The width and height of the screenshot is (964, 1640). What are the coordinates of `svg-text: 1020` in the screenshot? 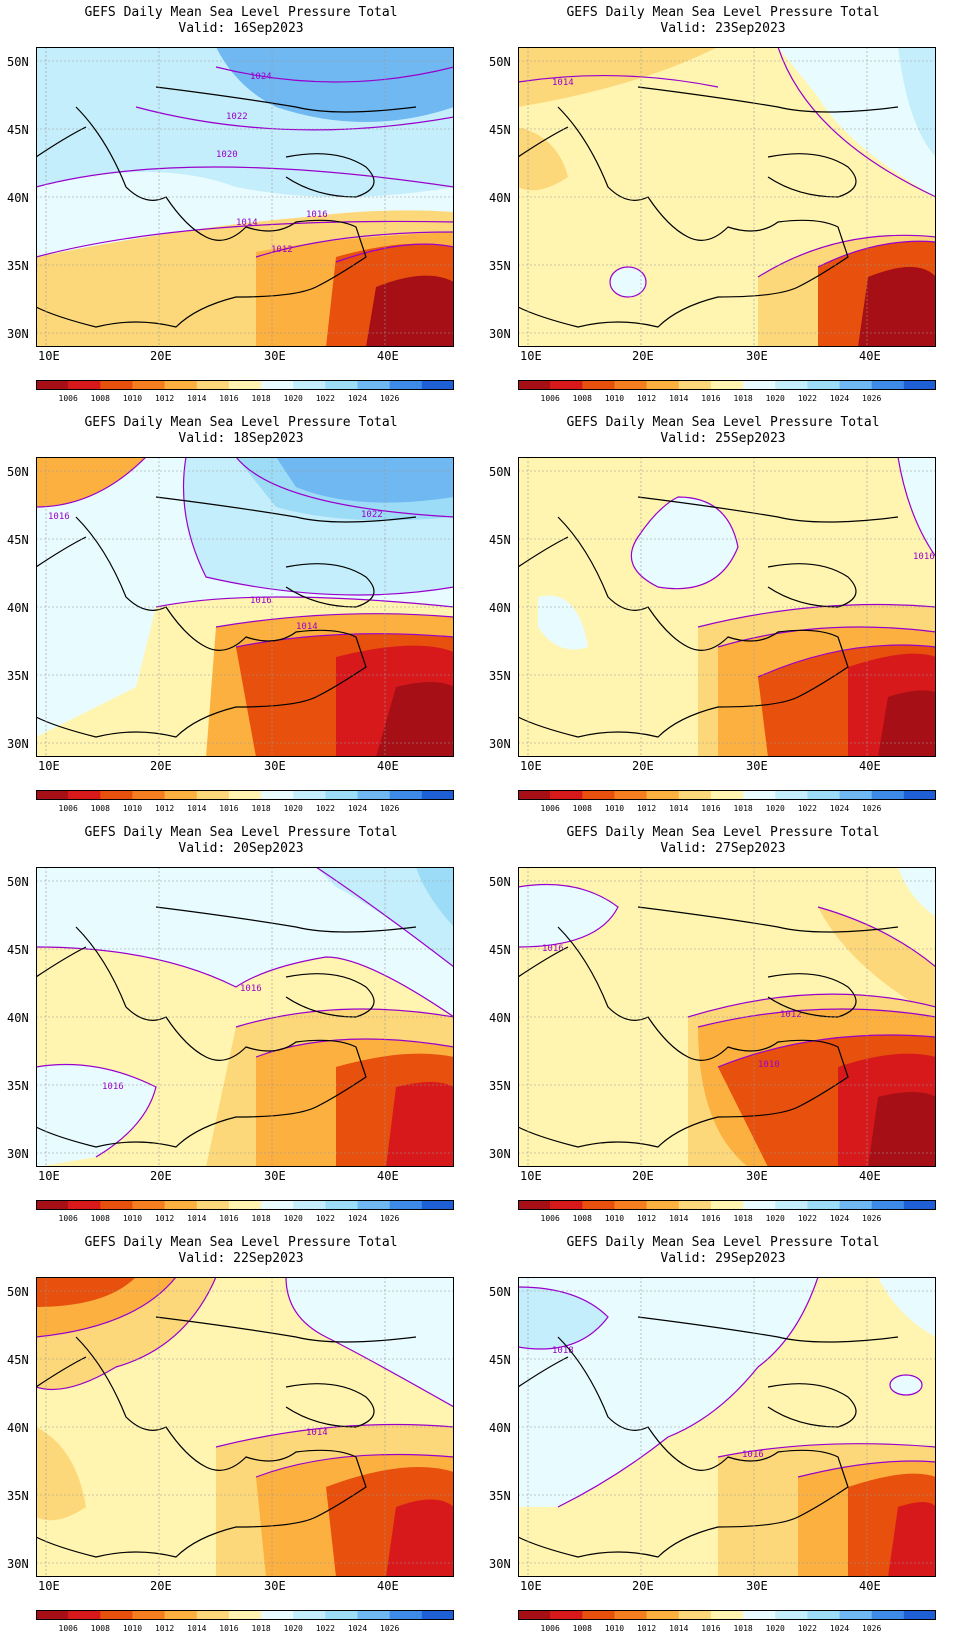 It's located at (227, 155).